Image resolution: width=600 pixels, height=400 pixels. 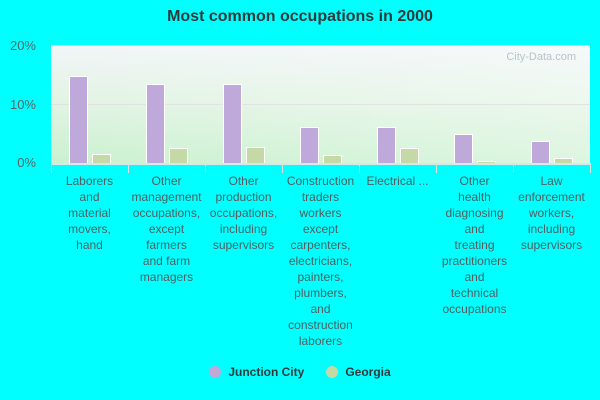 I want to click on x-label: Laborers and material movers, hand, so click(x=89, y=213).